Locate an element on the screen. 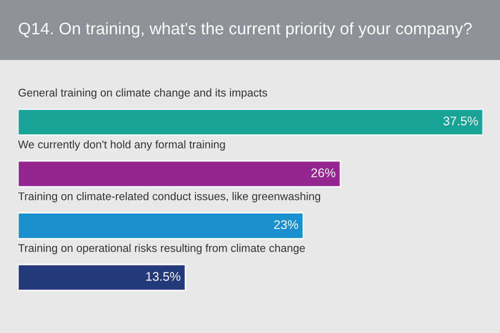 The image size is (500, 333). data-label: 23% is located at coordinates (286, 225).